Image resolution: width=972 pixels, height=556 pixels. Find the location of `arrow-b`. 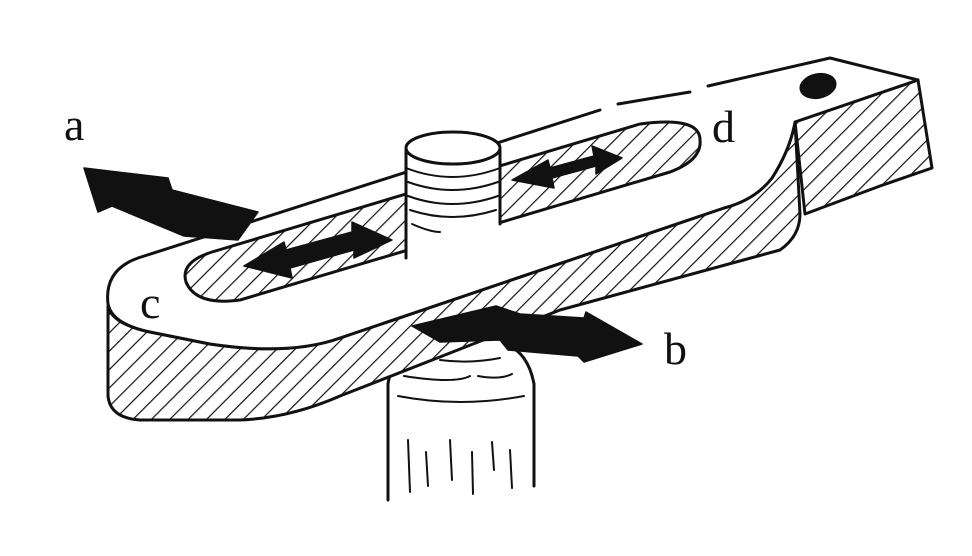

arrow-b is located at coordinates (527, 334).